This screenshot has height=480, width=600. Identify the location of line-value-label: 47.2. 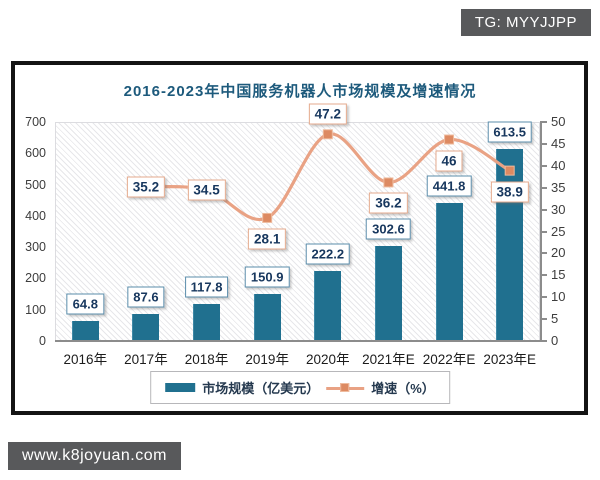
(327, 114).